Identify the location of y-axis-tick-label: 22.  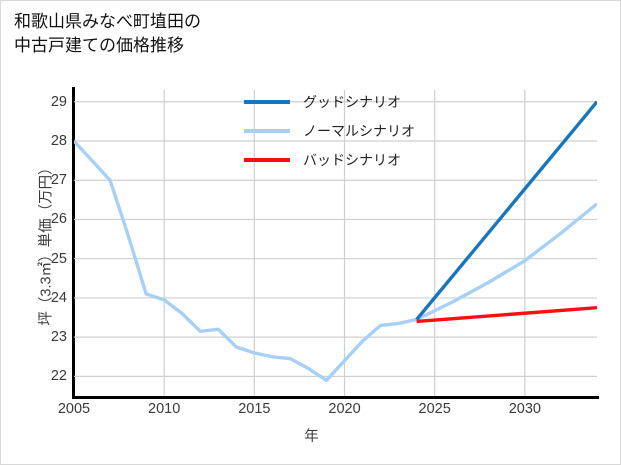
(58, 376).